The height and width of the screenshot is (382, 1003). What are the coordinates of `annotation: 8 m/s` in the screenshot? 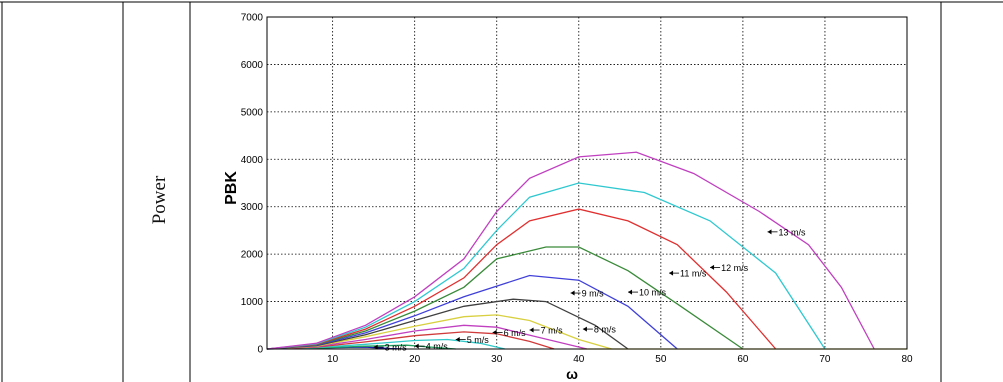 It's located at (599, 330).